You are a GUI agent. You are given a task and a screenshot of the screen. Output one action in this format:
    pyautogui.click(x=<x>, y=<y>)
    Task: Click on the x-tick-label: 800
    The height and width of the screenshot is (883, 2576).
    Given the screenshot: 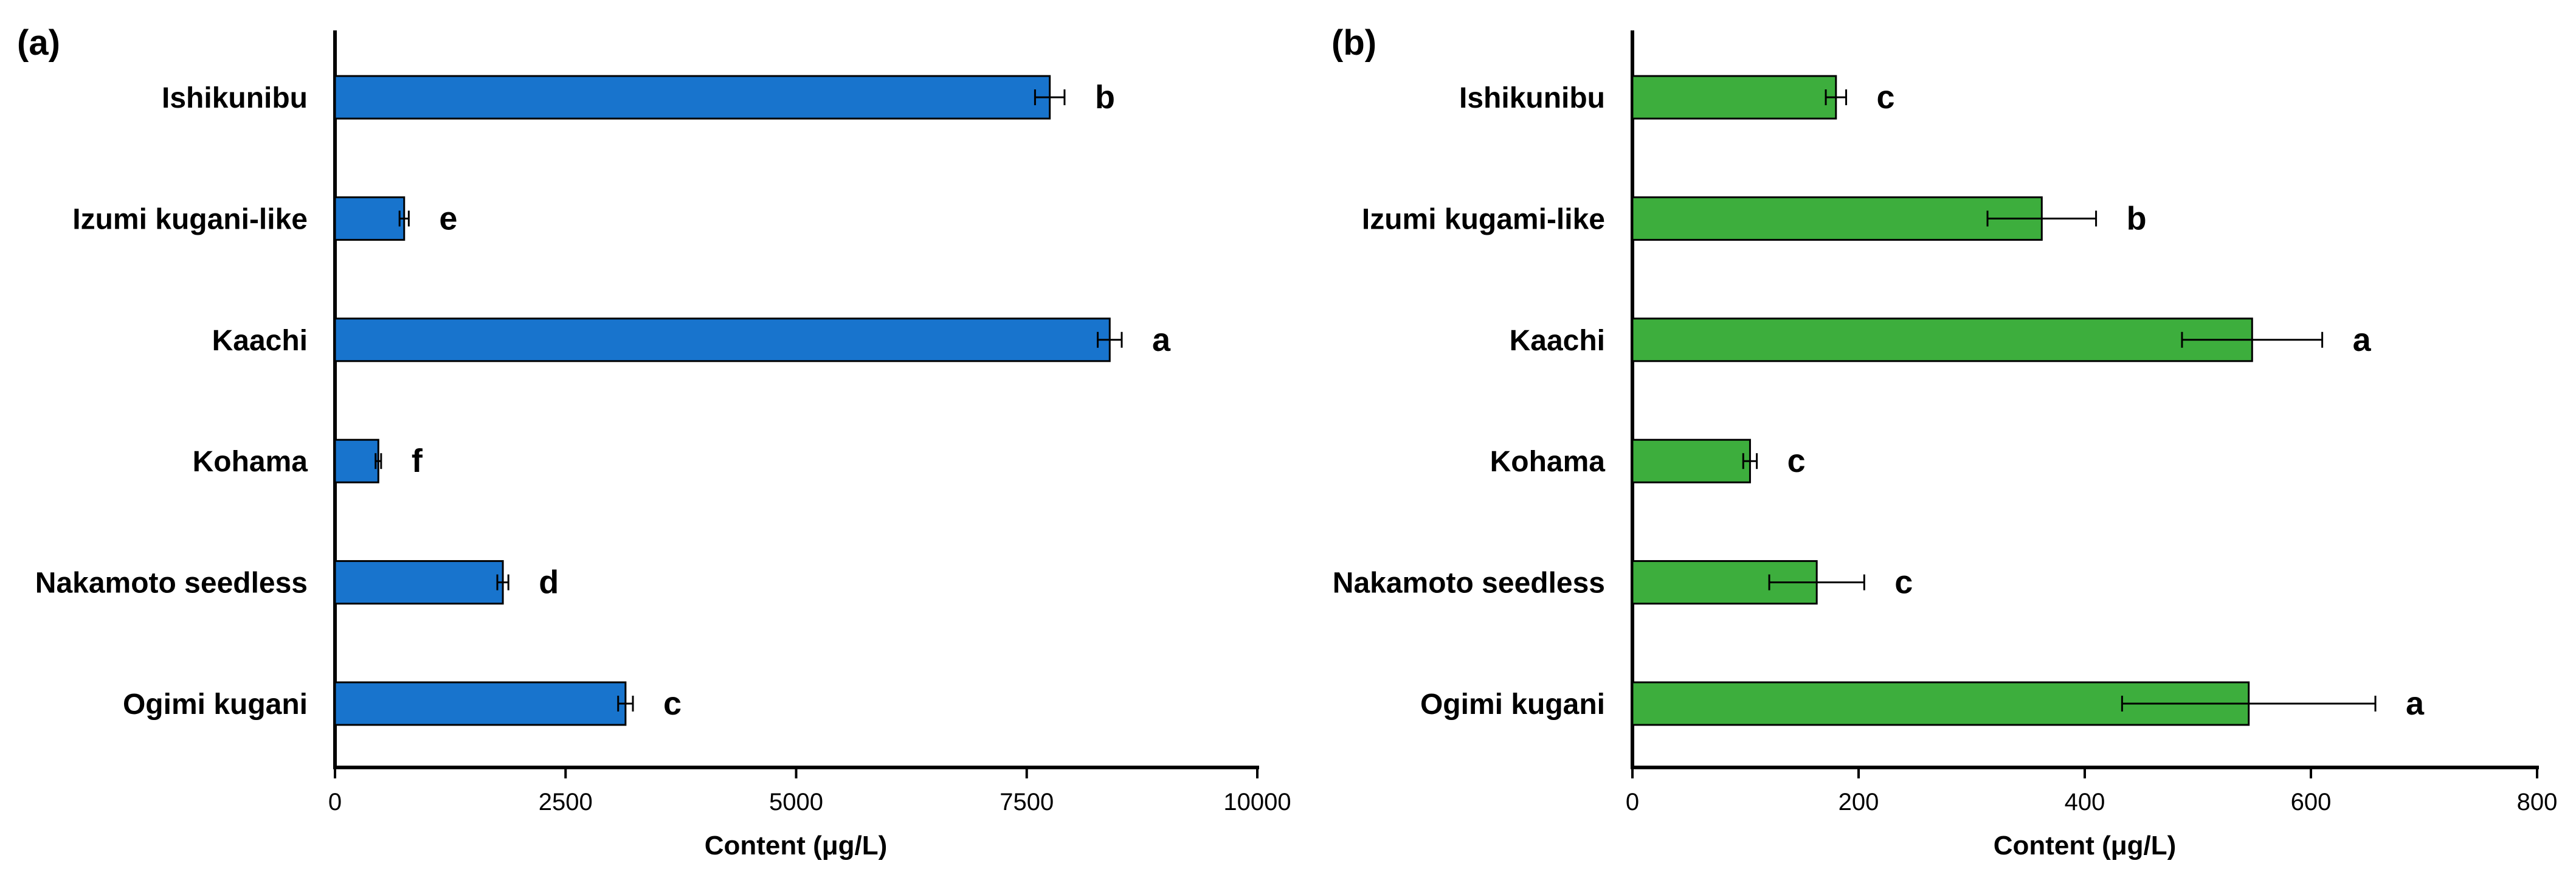 What is the action you would take?
    pyautogui.click(x=2537, y=802)
    